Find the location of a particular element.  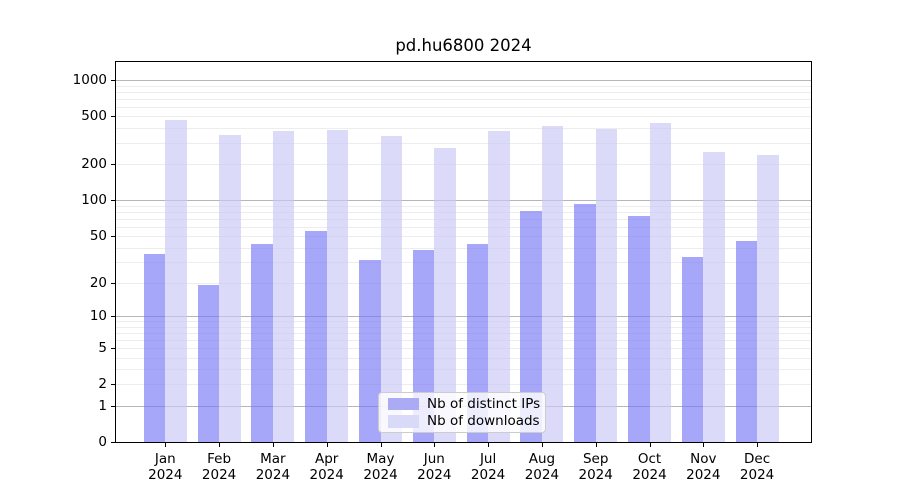

y-tick-label-500: 500 is located at coordinates (94, 116).